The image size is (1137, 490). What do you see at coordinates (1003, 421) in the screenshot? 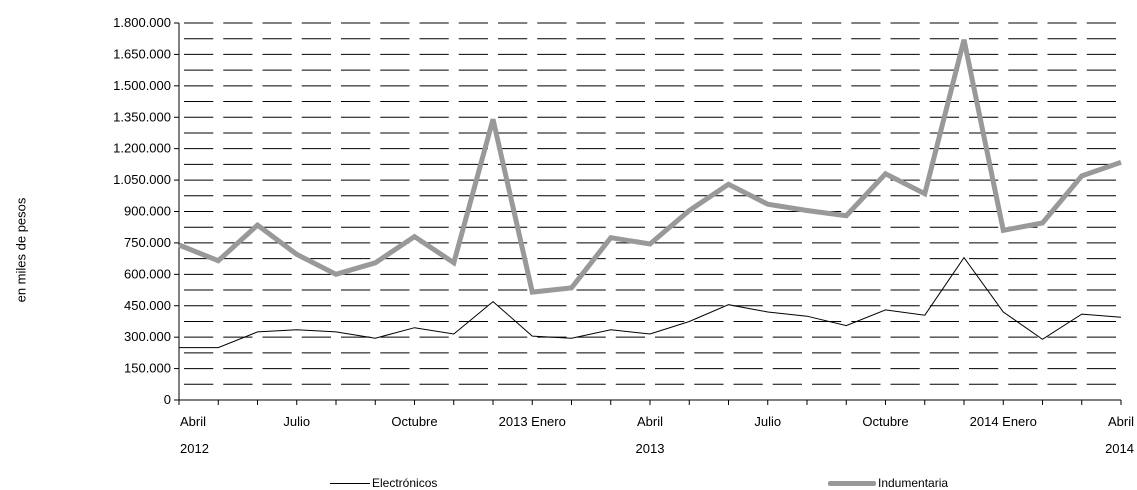
I see `x-tick-label: 2014 Enero` at bounding box center [1003, 421].